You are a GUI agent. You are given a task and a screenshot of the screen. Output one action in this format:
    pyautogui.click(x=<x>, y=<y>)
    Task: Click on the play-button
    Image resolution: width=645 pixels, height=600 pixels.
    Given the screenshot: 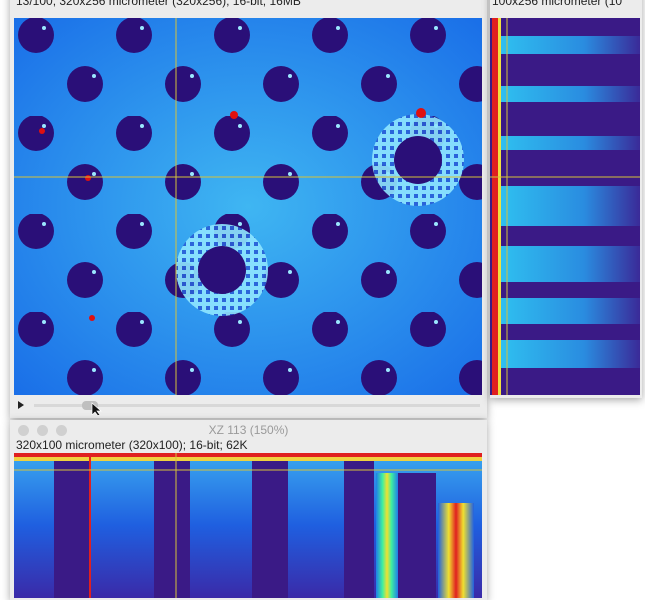 What is the action you would take?
    pyautogui.click(x=21, y=405)
    